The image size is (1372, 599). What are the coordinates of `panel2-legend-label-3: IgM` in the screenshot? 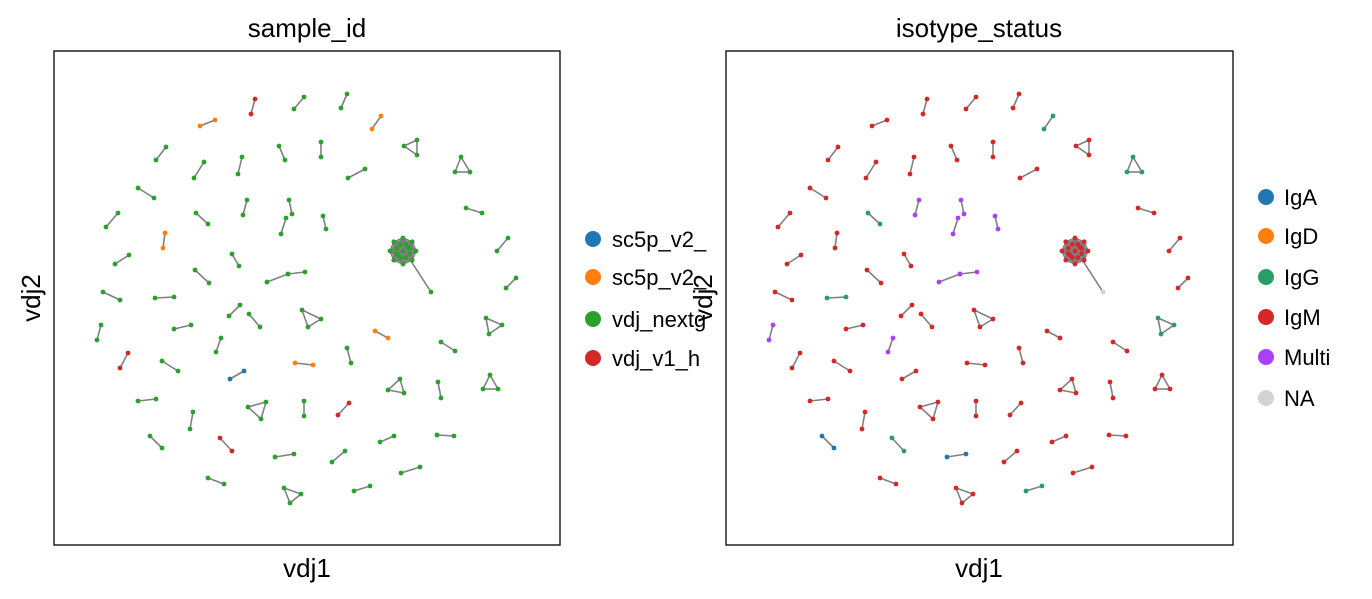 It's located at (1302, 317).